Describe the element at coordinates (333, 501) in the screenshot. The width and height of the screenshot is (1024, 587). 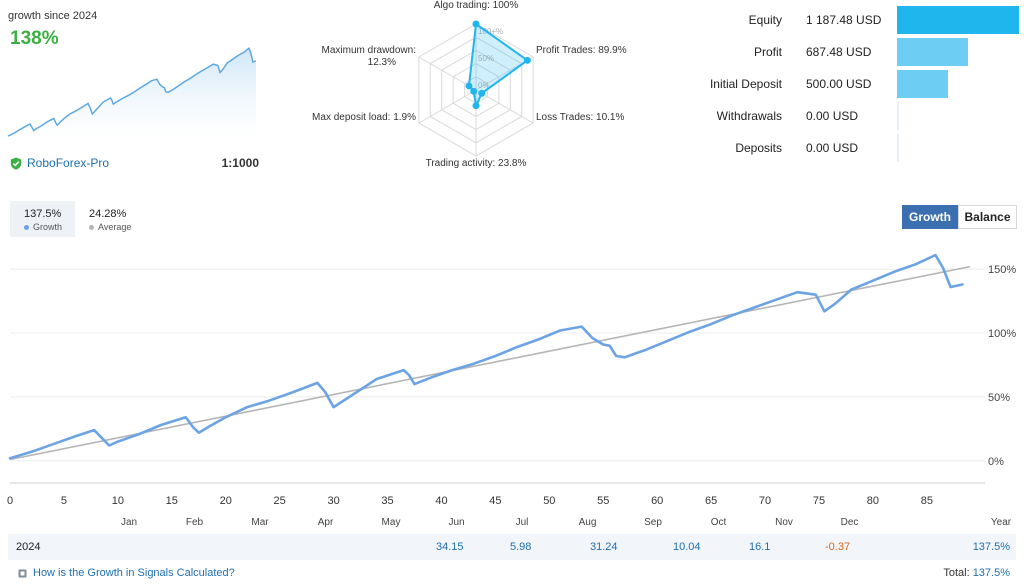
I see `x-tick-label: 30` at that location.